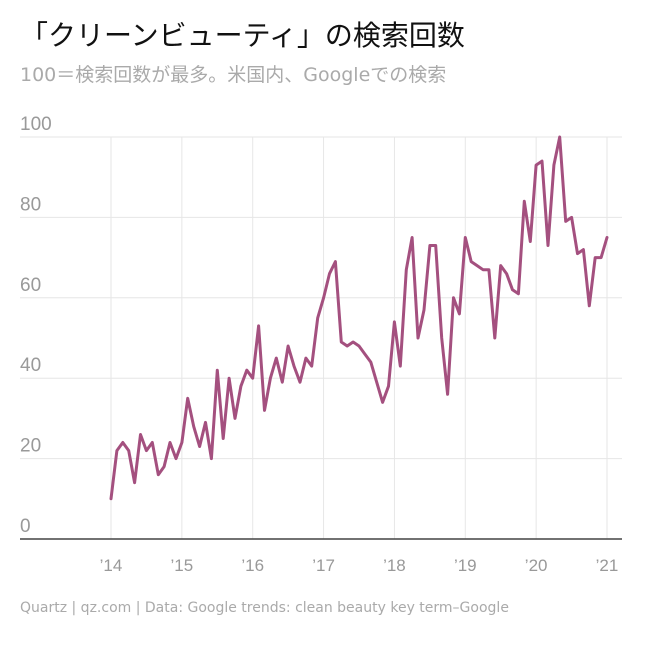 The width and height of the screenshot is (645, 645). Describe the element at coordinates (182, 565) in the screenshot. I see `x-tick-label: ’15` at that location.